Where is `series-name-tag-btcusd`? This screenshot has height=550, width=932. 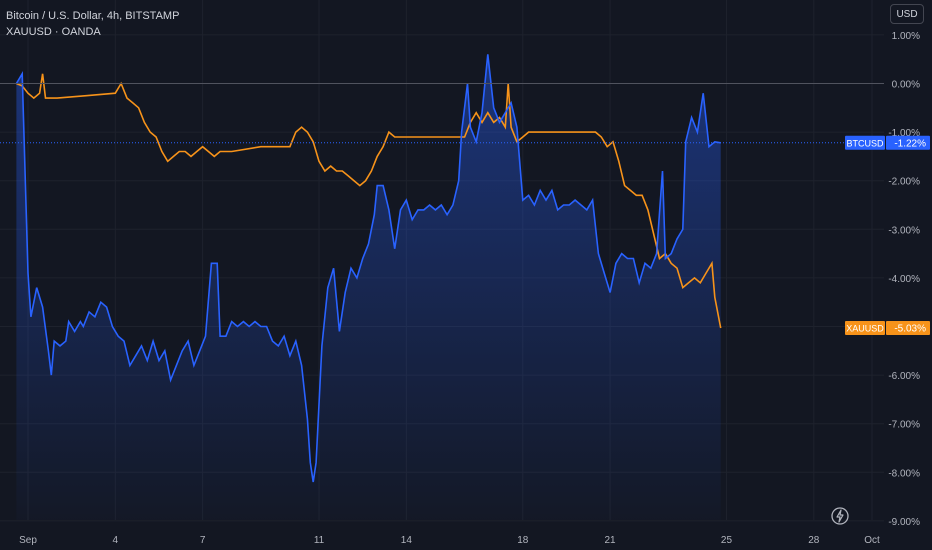 series-name-tag-btcusd is located at coordinates (865, 142).